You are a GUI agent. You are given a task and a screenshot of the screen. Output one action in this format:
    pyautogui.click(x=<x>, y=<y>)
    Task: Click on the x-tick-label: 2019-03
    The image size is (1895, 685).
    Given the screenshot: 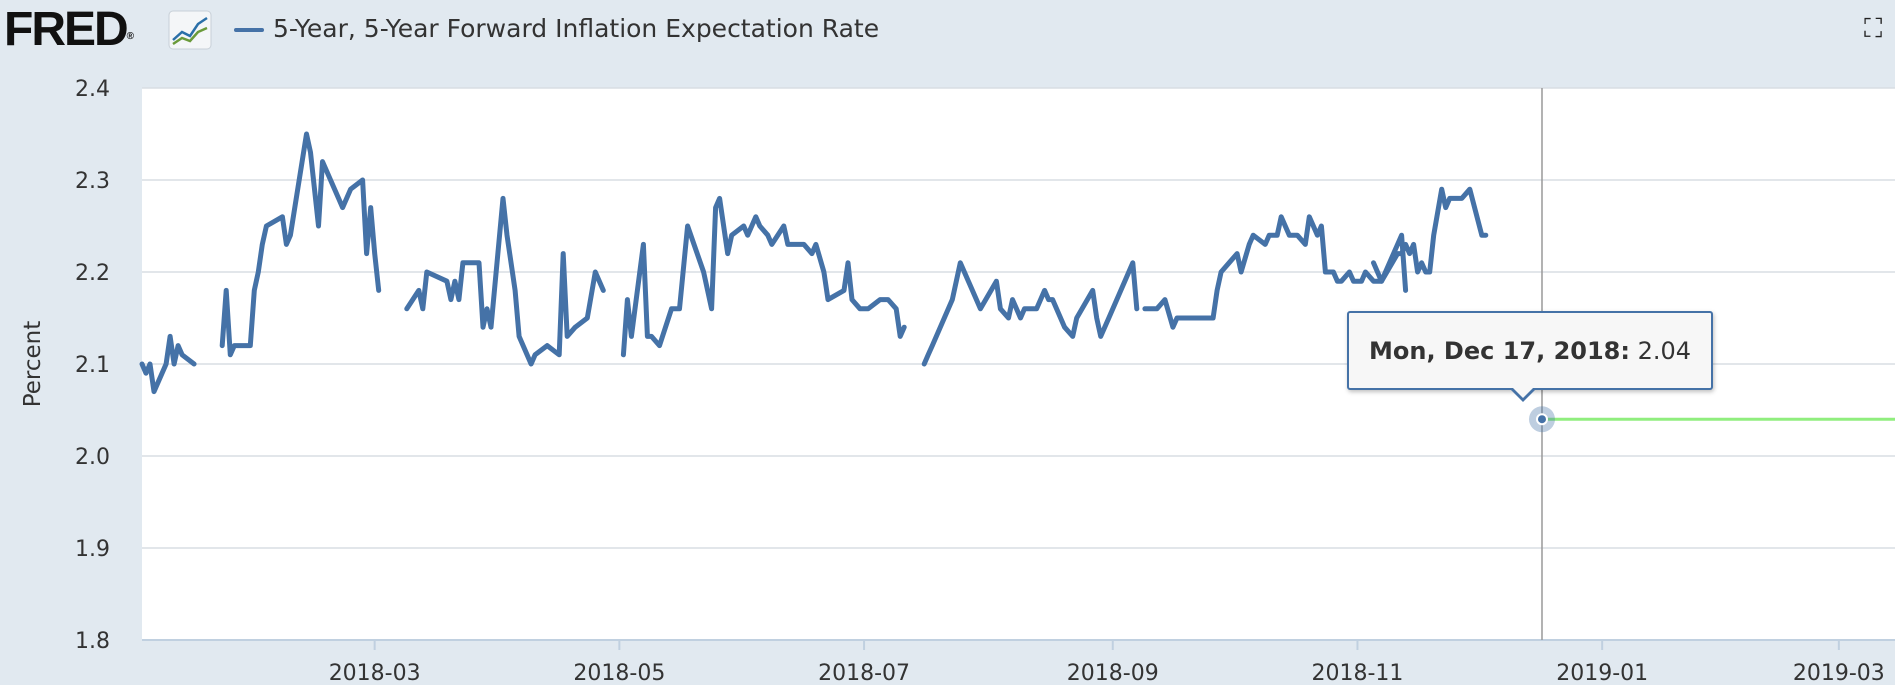 What is the action you would take?
    pyautogui.click(x=1839, y=673)
    